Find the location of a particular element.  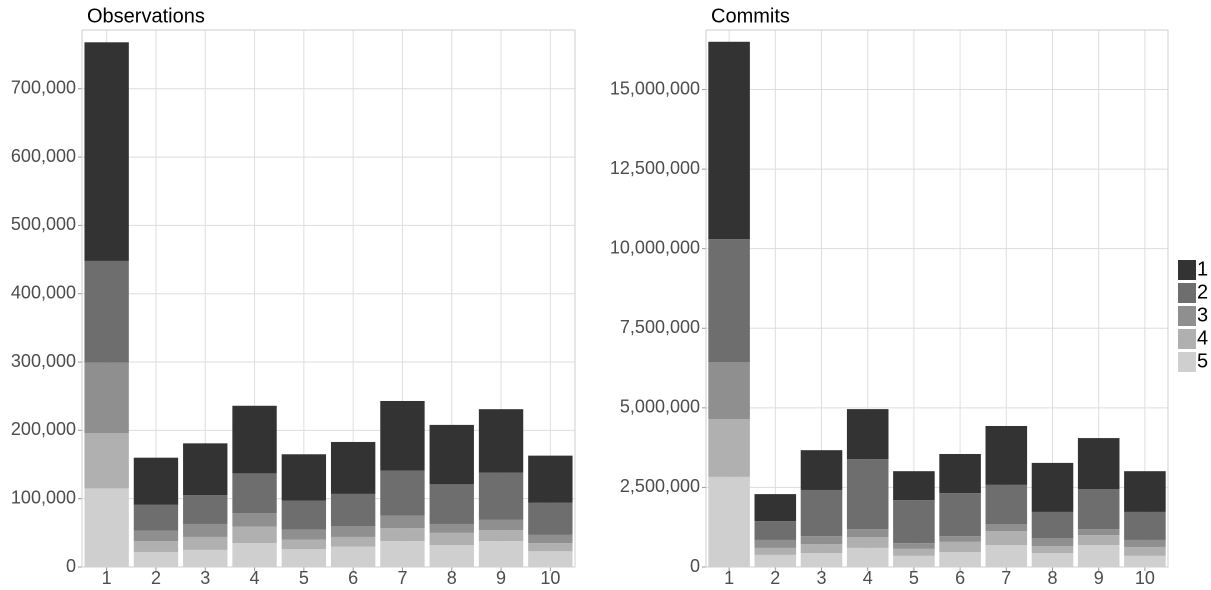

x-tick-label: 8 is located at coordinates (1052, 578).